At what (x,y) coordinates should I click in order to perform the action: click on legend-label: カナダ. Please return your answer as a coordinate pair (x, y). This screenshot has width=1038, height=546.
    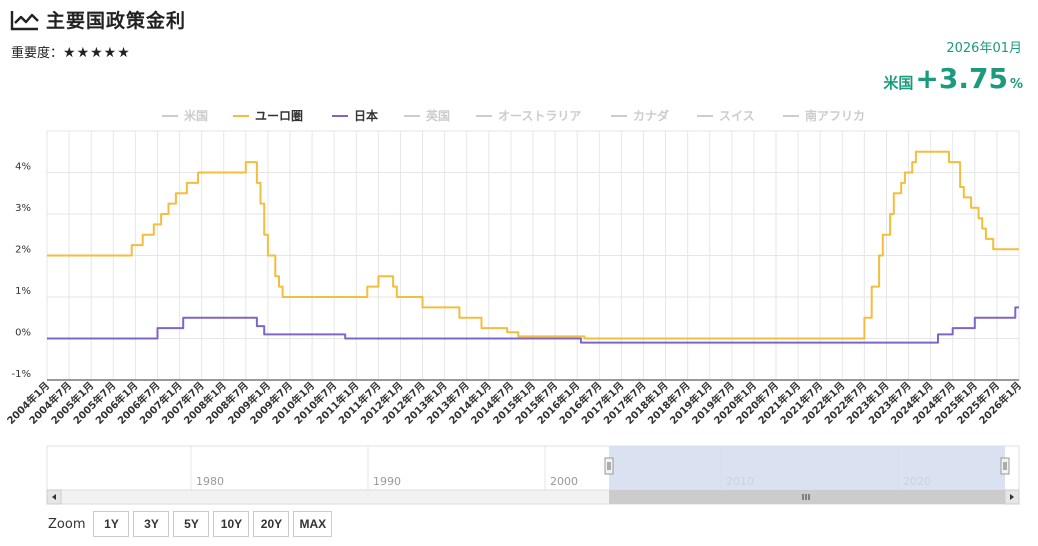
    Looking at the image, I should click on (651, 115).